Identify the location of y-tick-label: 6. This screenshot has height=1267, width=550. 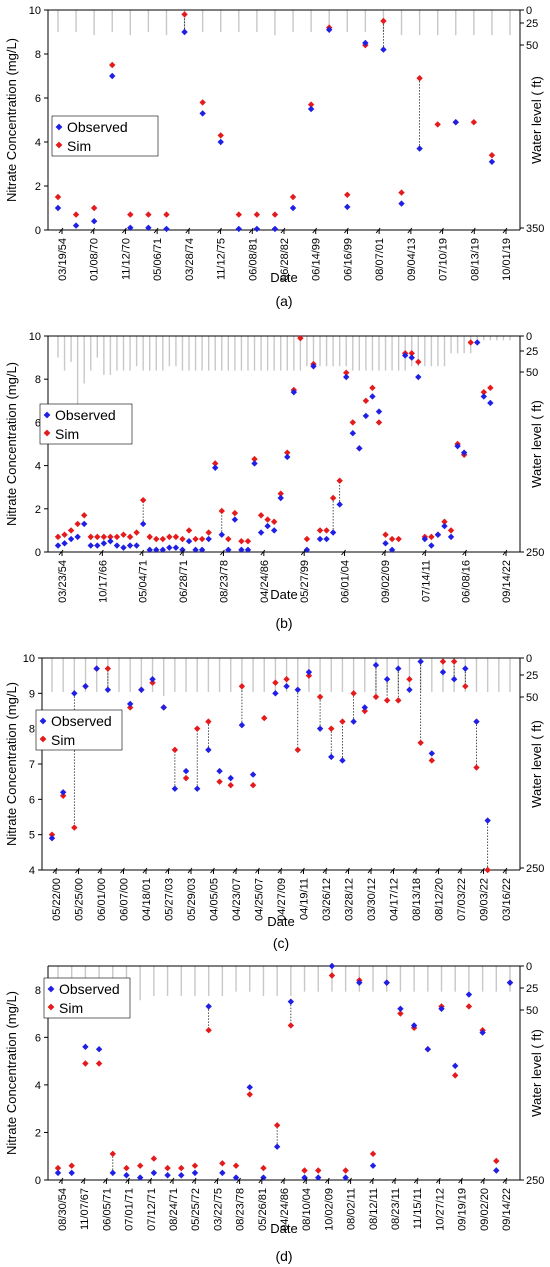
(32, 800).